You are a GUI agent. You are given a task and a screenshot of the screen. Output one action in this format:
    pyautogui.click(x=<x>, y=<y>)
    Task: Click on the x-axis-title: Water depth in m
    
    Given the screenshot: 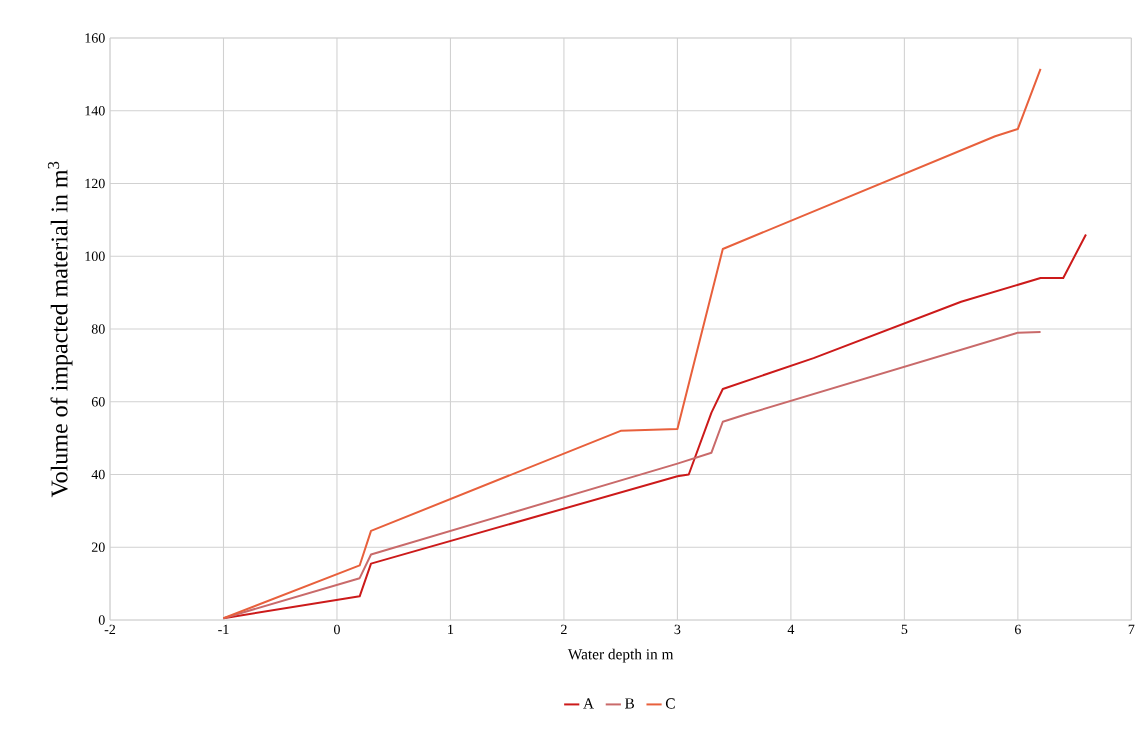 What is the action you would take?
    pyautogui.click(x=620, y=655)
    